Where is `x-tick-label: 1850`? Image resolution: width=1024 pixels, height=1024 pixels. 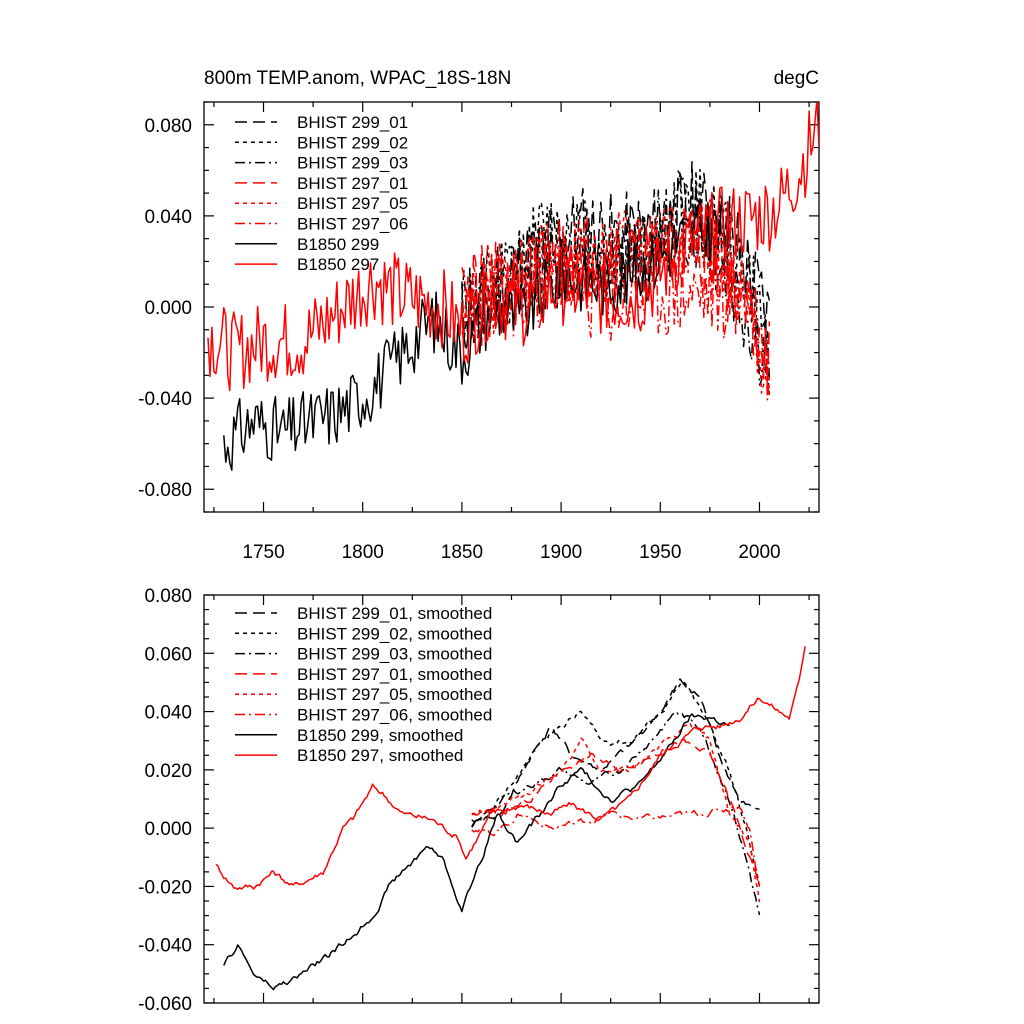 x-tick-label: 1850 is located at coordinates (462, 552).